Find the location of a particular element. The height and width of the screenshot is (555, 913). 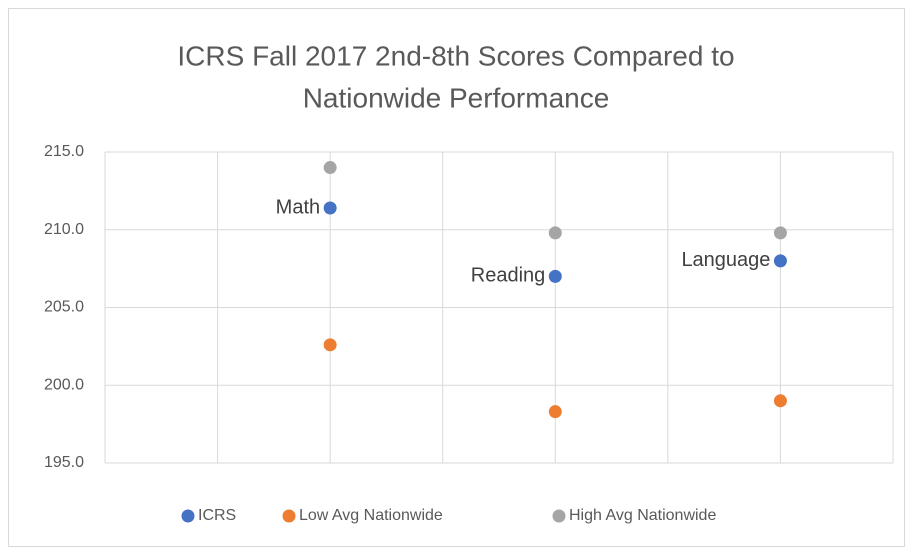

legend-label: Low Avg Nationwide is located at coordinates (371, 515).